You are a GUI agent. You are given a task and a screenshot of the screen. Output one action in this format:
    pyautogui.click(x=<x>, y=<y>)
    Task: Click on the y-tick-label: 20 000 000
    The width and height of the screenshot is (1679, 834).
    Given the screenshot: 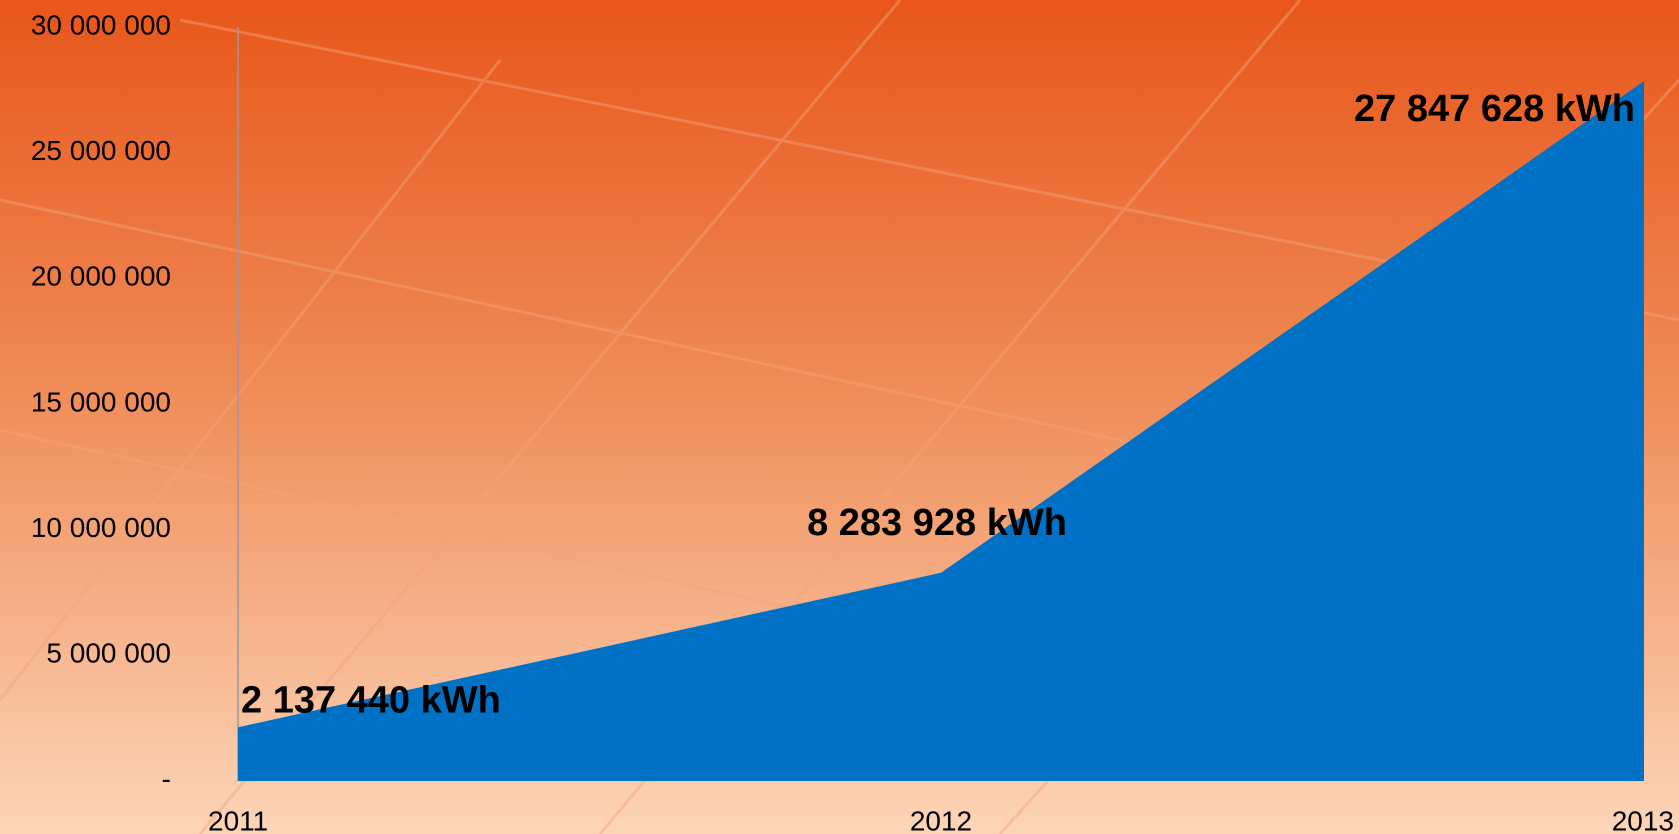 What is the action you would take?
    pyautogui.click(x=101, y=276)
    